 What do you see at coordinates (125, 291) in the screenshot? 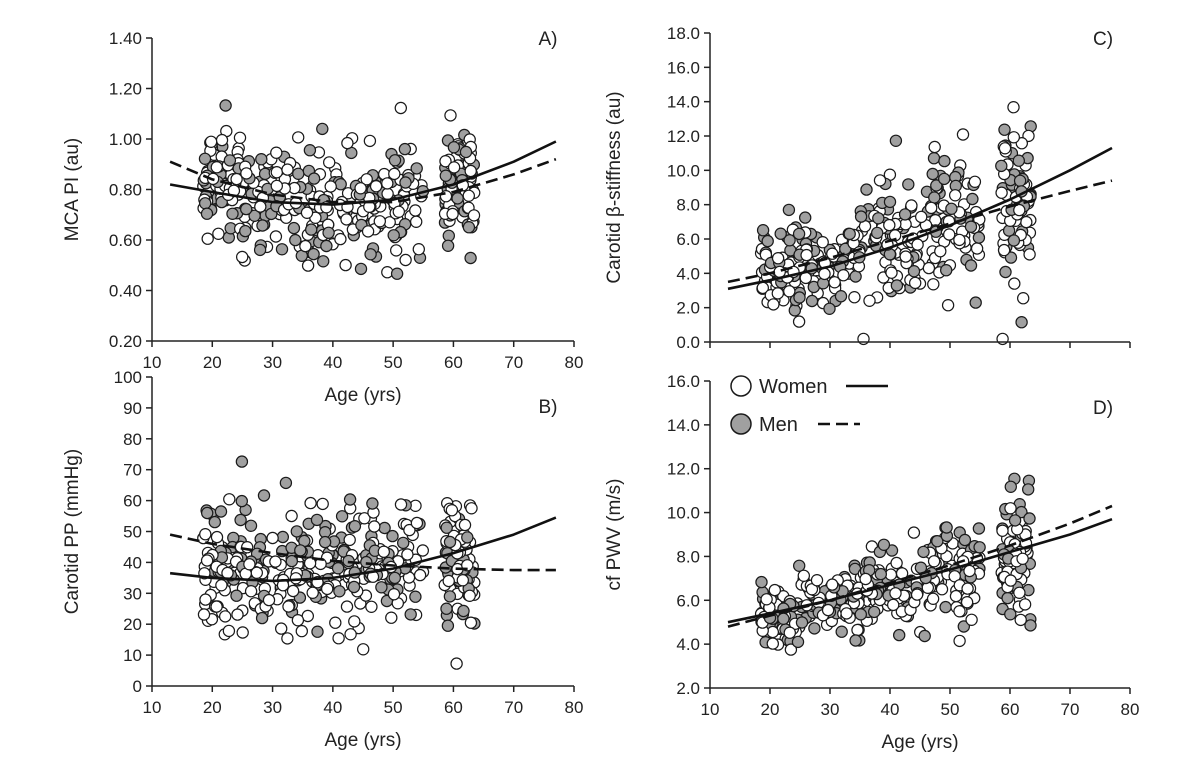
I see `y-tick-label: 0.40` at bounding box center [125, 291].